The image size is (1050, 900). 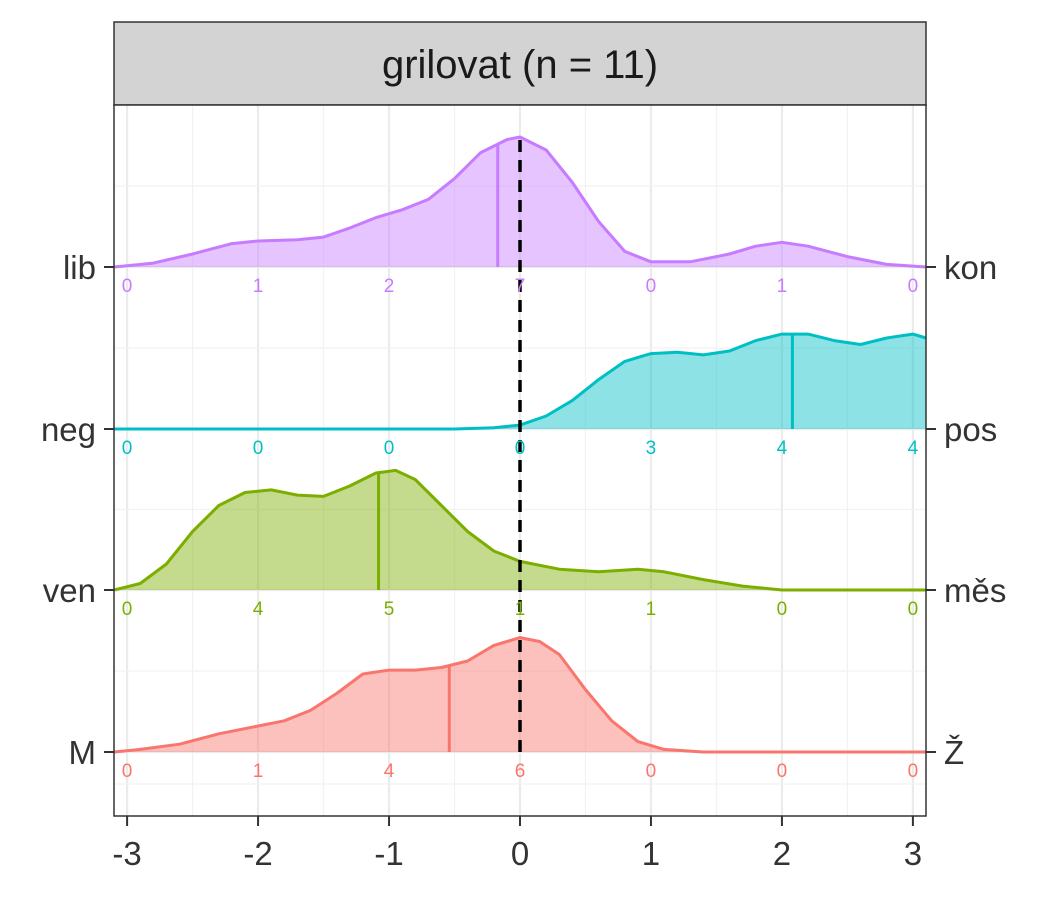 What do you see at coordinates (520, 286) in the screenshot?
I see `count-label: 7` at bounding box center [520, 286].